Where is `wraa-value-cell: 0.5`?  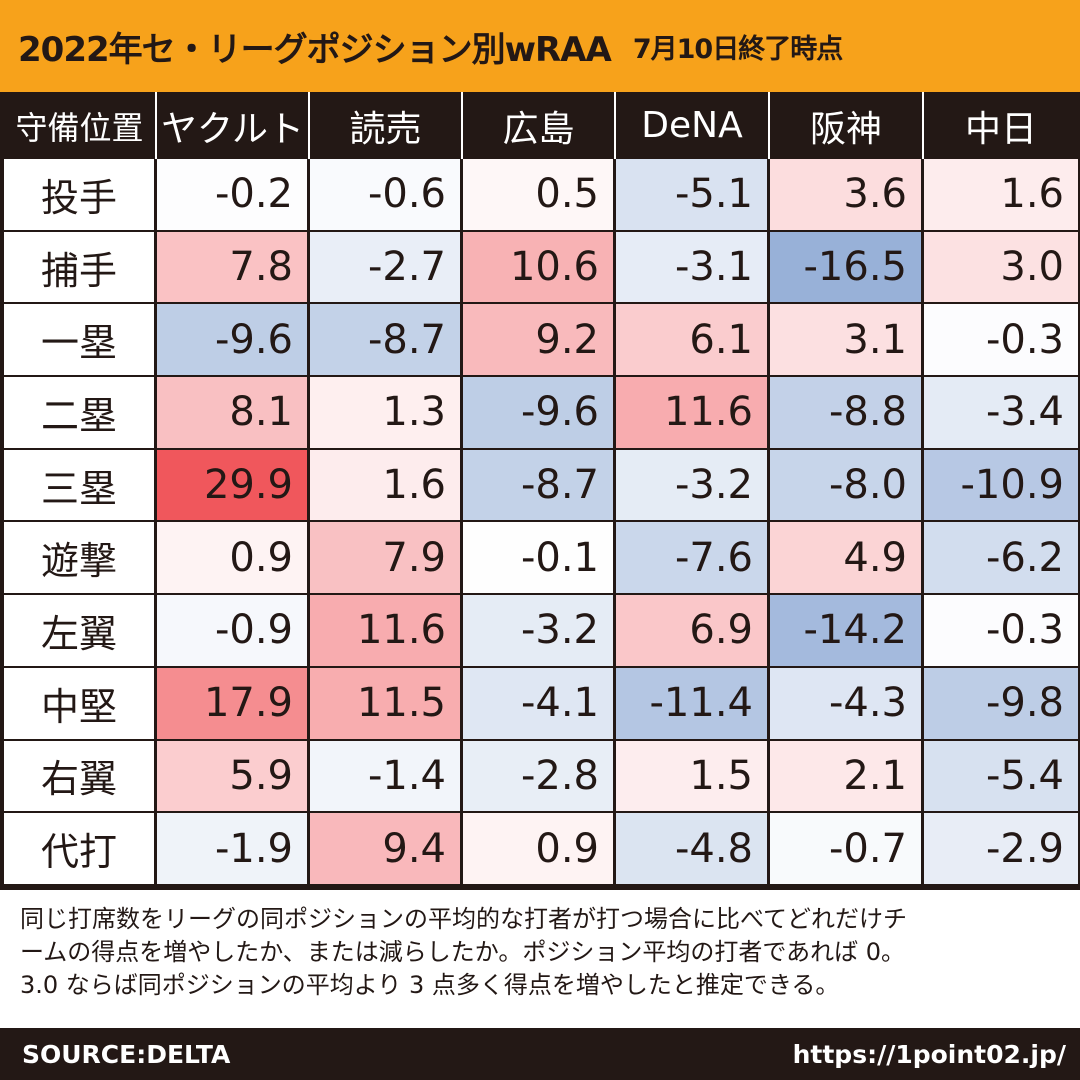 wraa-value-cell: 0.5 is located at coordinates (539, 195).